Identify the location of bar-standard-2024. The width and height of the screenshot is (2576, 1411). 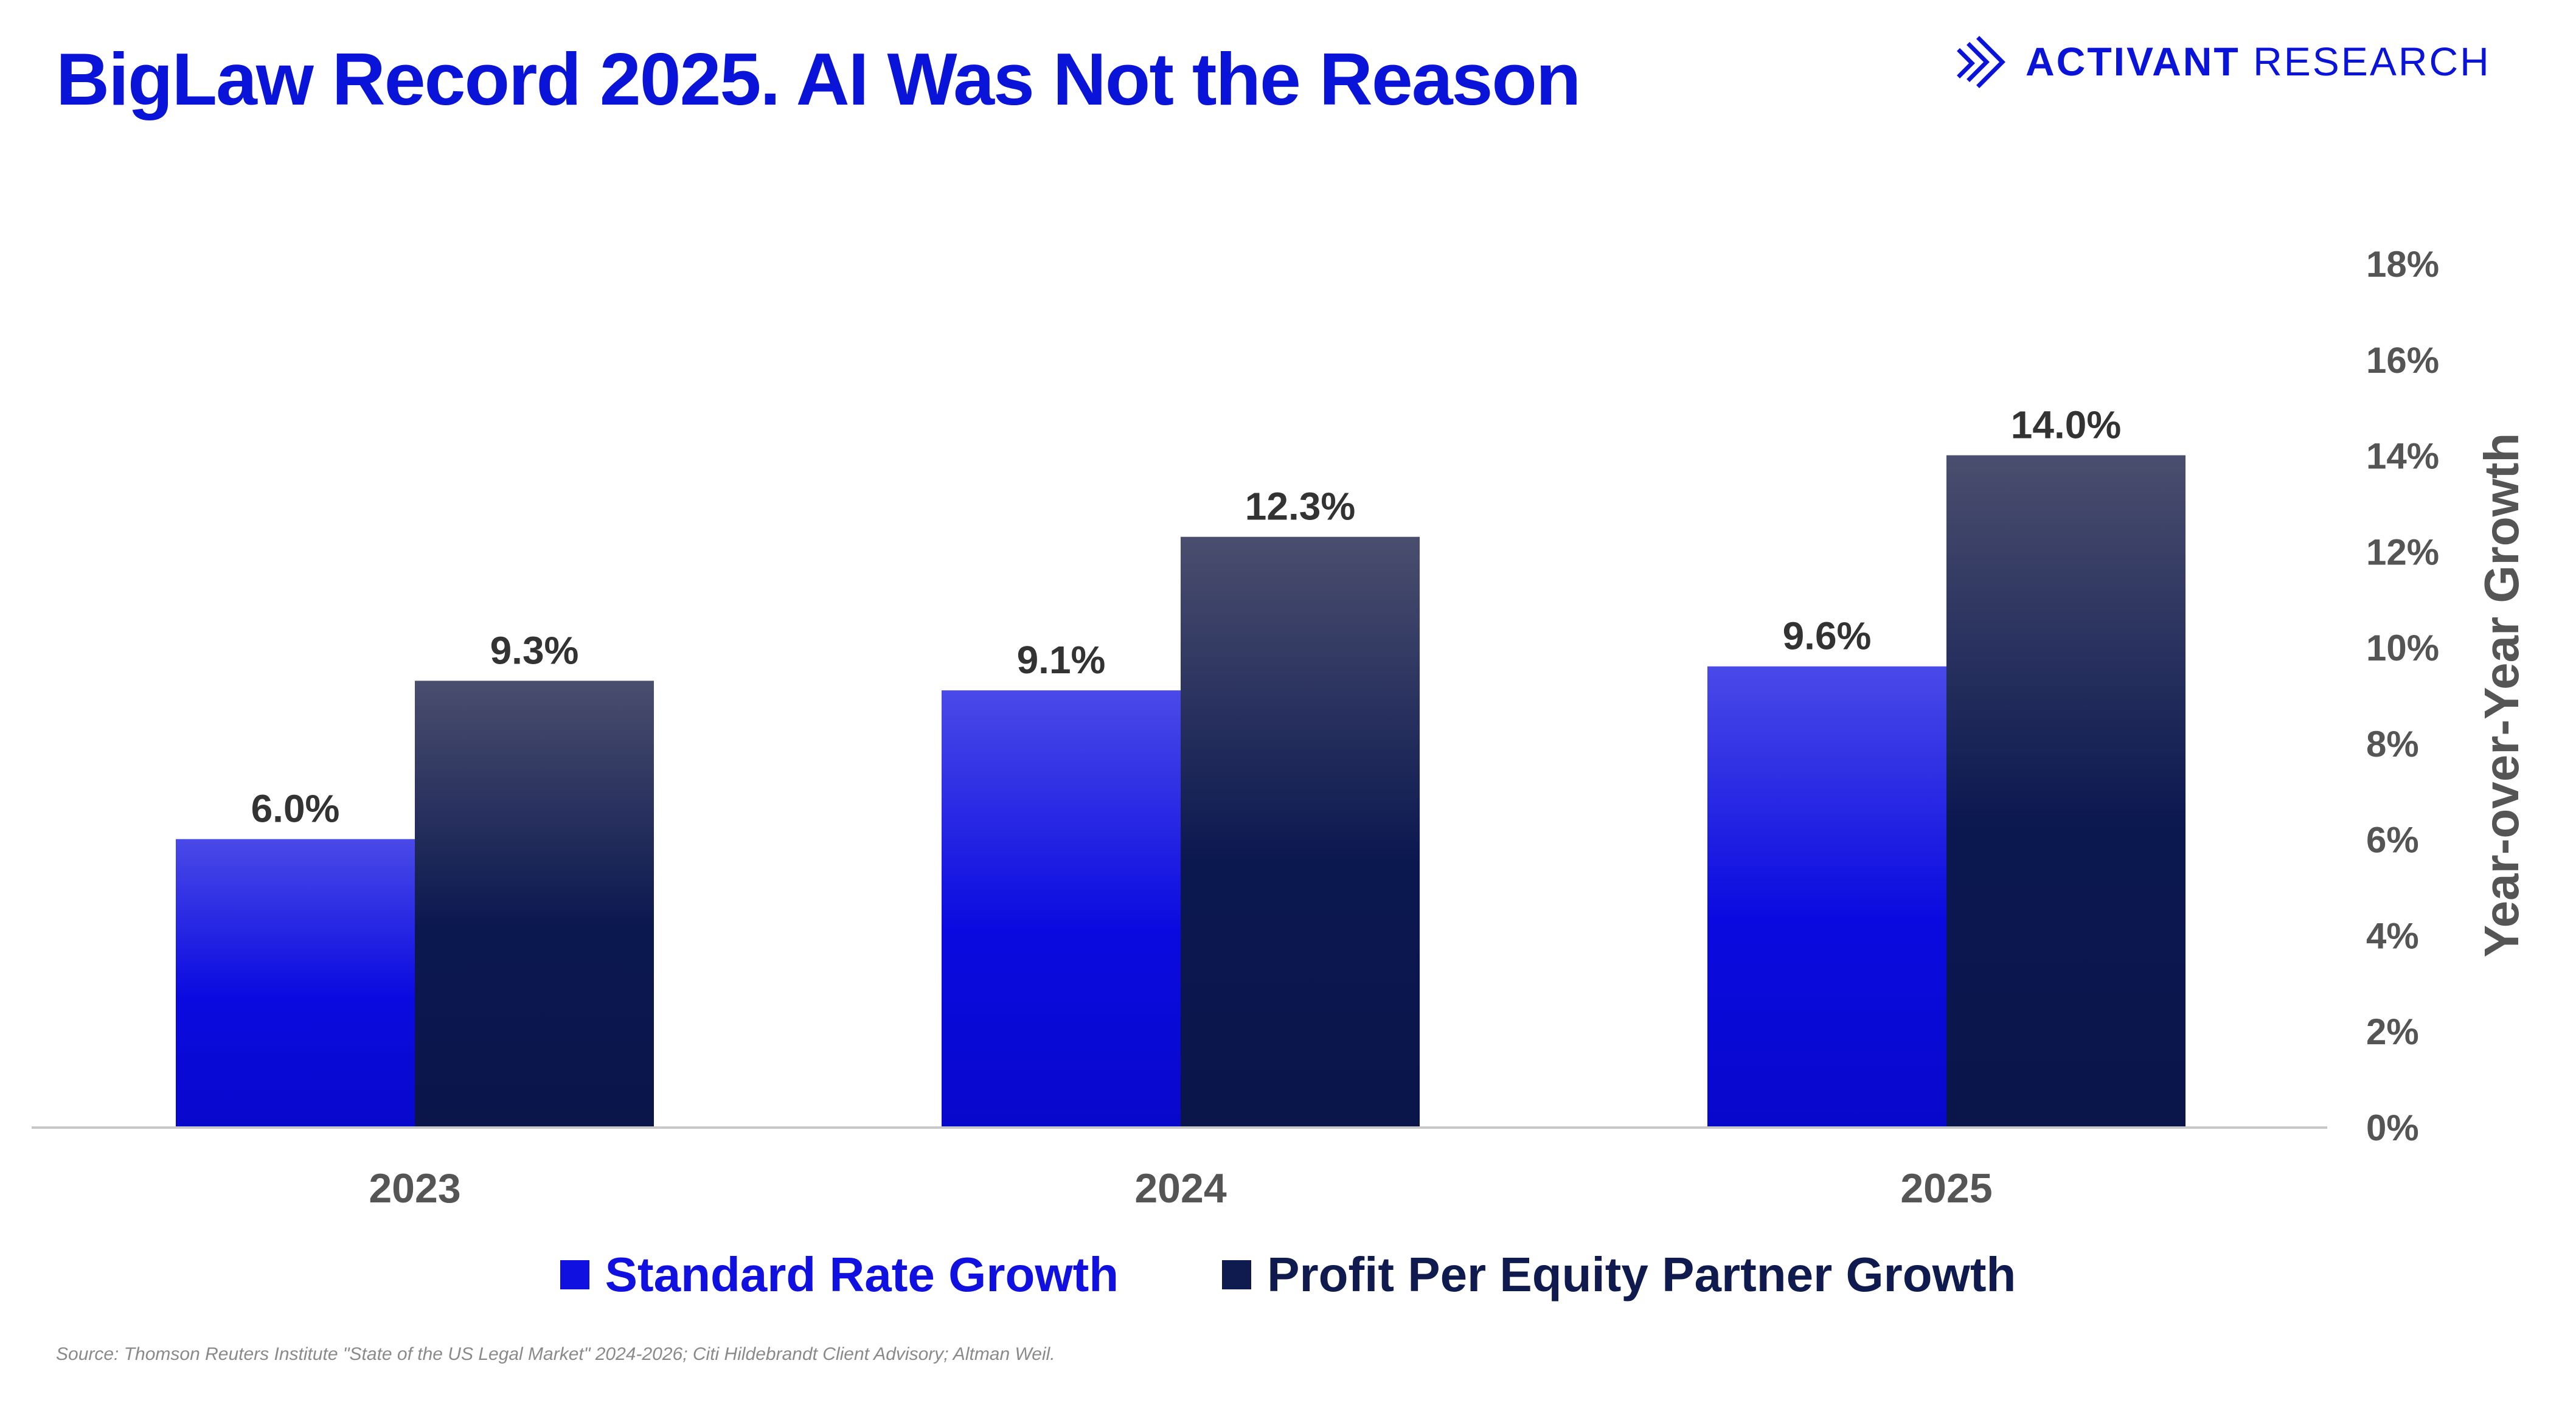
(1061, 908).